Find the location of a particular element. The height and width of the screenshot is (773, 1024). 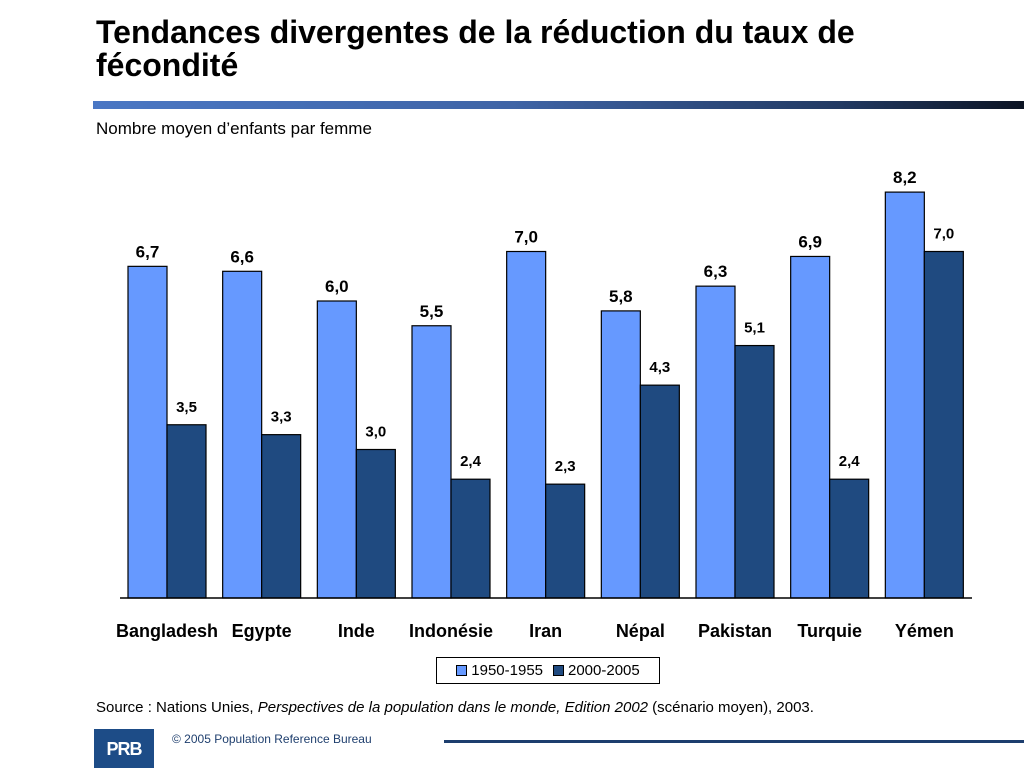

source-prefix: Source : Nations Unies, is located at coordinates (177, 707).